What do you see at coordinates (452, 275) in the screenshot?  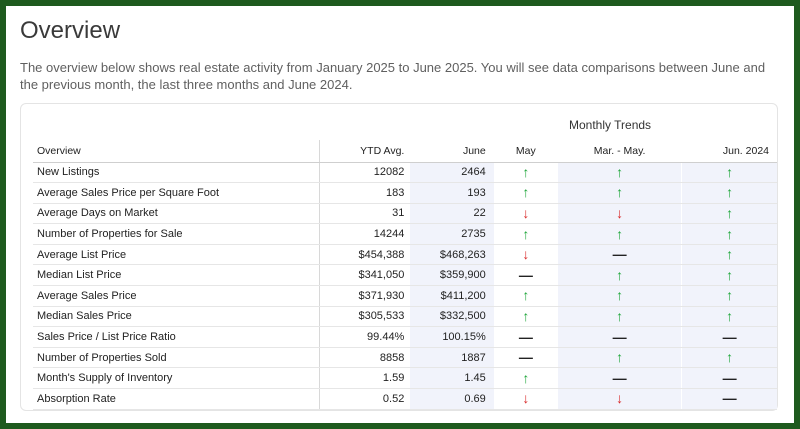 I see `june-value: $359,900` at bounding box center [452, 275].